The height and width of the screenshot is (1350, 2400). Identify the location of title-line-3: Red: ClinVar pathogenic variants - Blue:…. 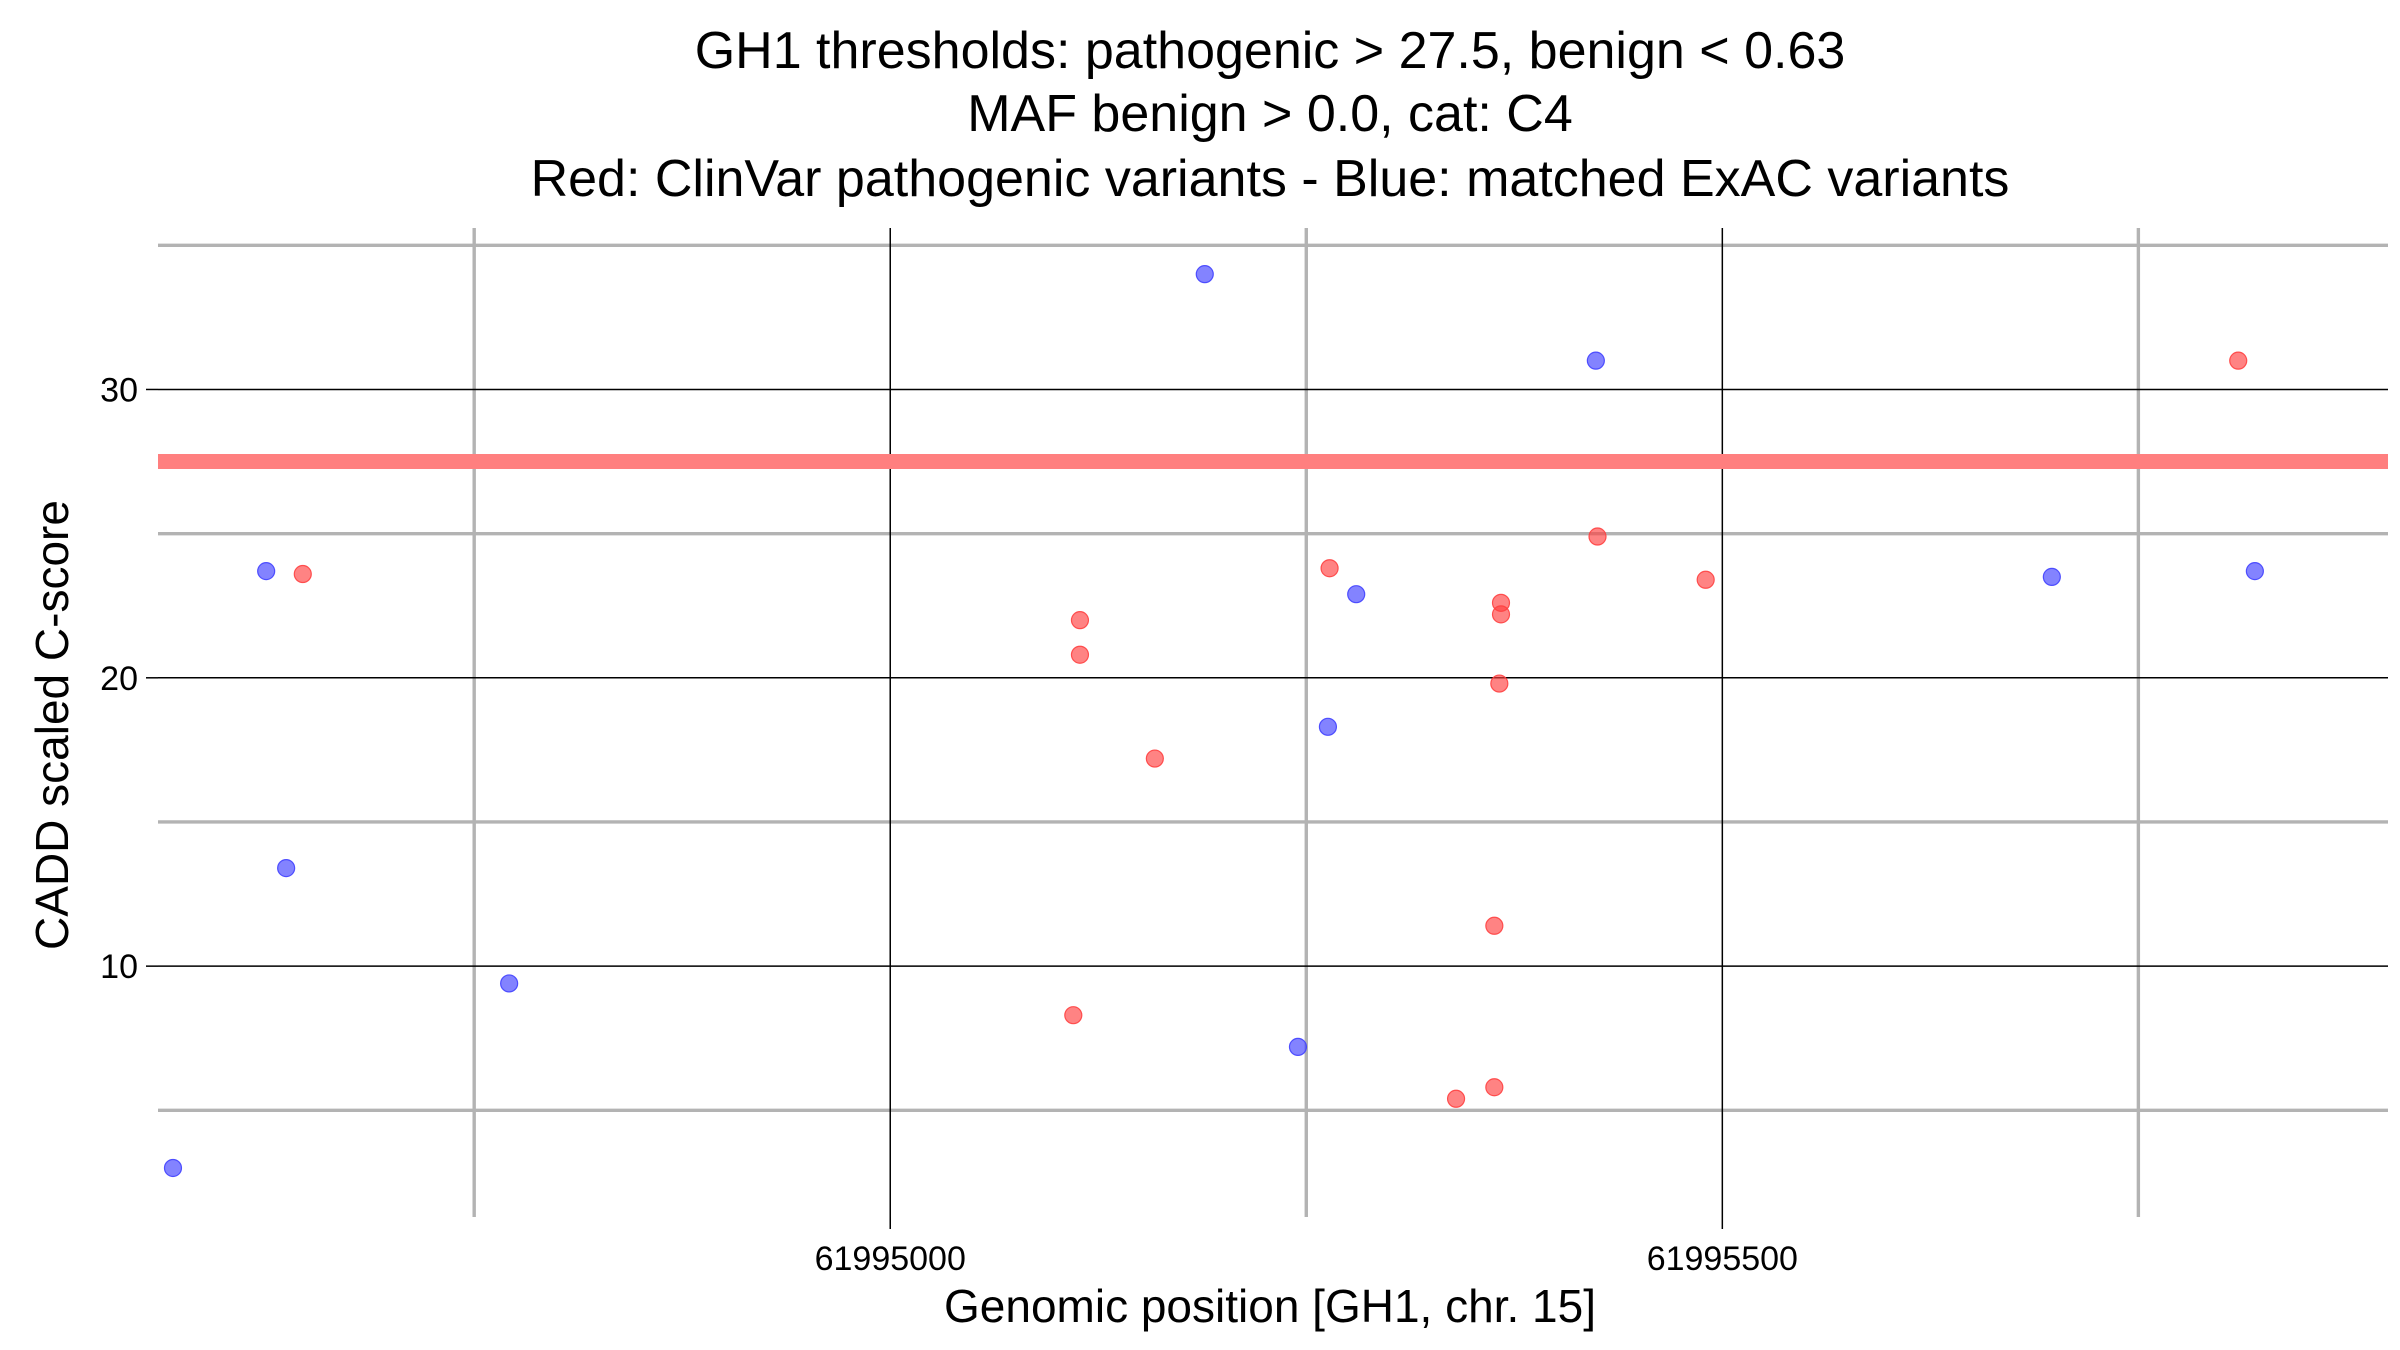
(1270, 179).